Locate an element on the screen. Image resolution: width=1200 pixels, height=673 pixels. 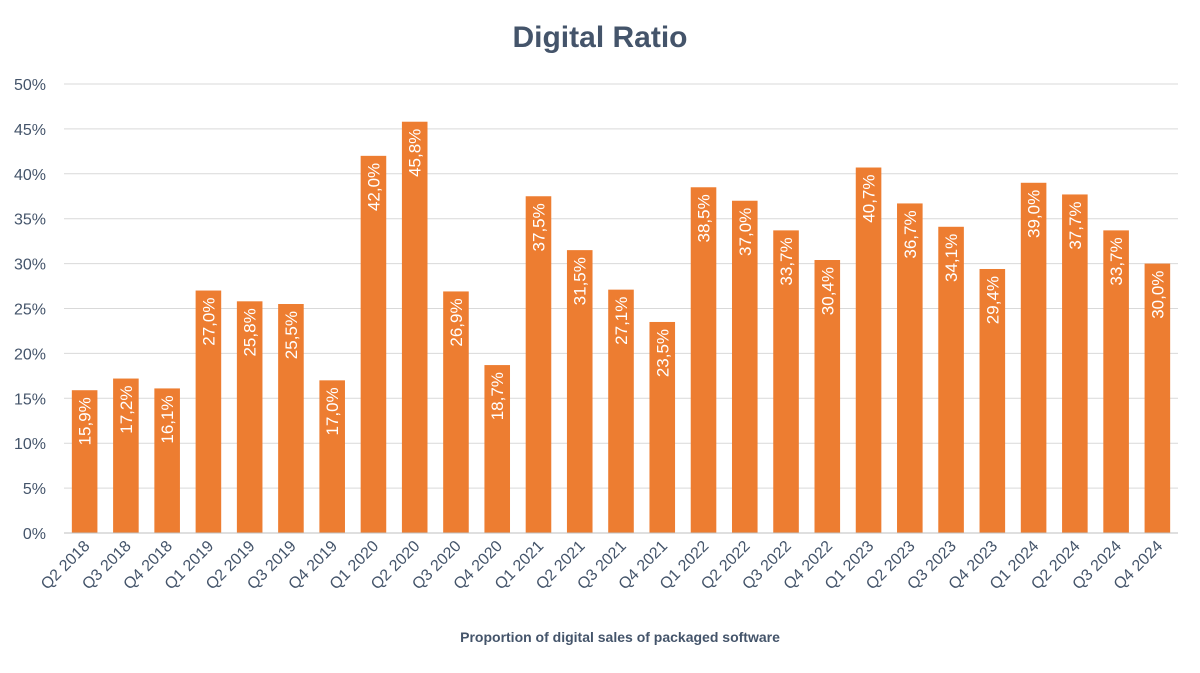
chart-title: Digital Ratio is located at coordinates (599, 37).